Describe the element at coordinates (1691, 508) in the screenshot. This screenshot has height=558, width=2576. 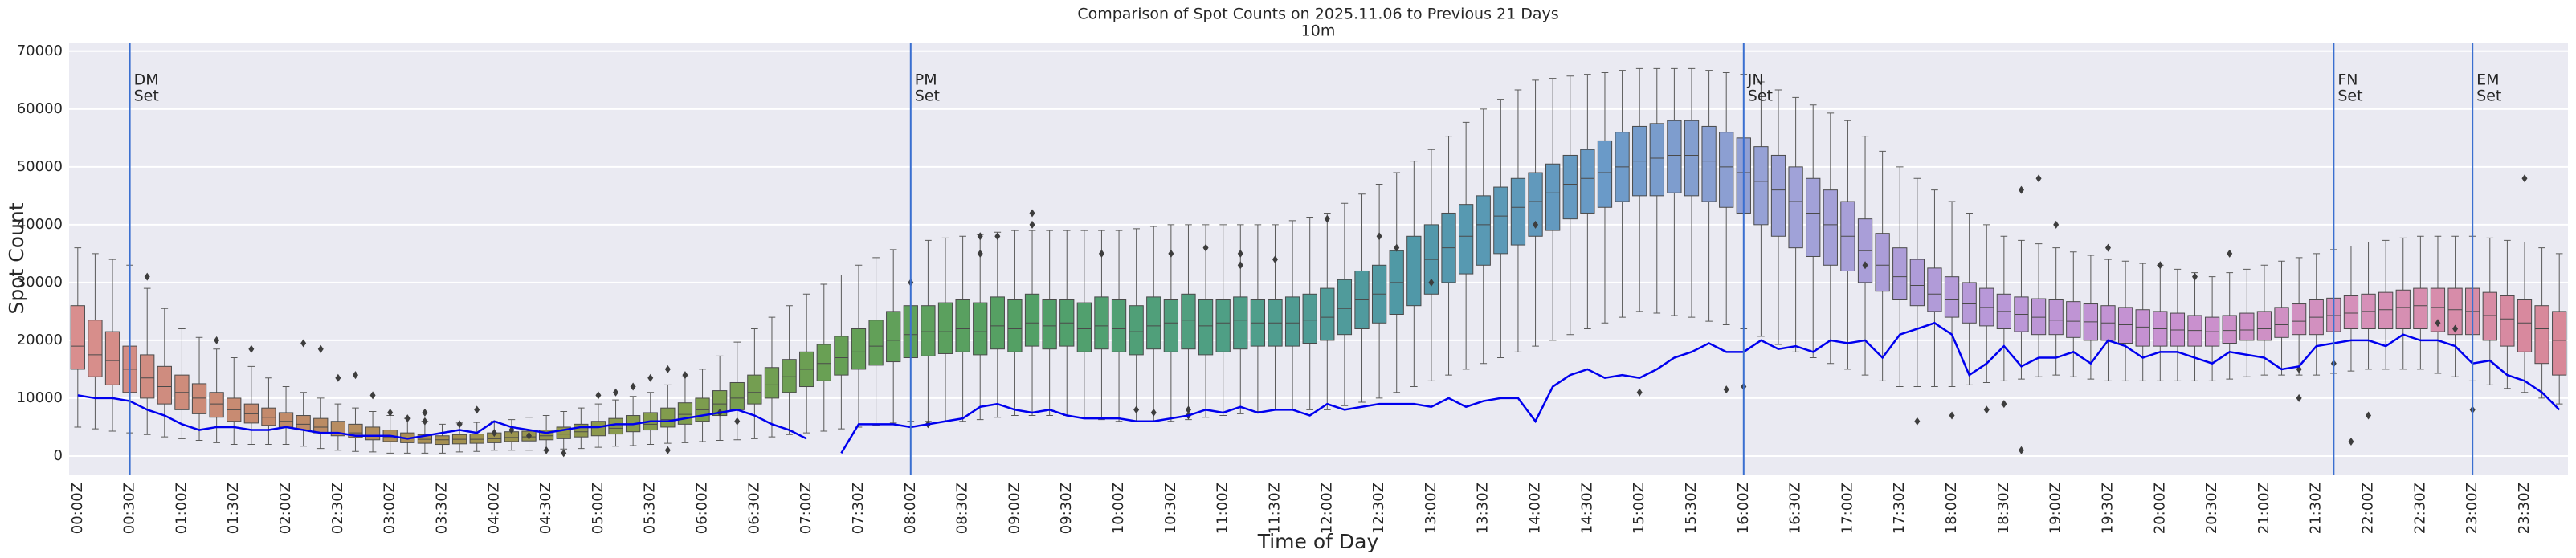
I see `x-tick-label: 15:30Z` at that location.